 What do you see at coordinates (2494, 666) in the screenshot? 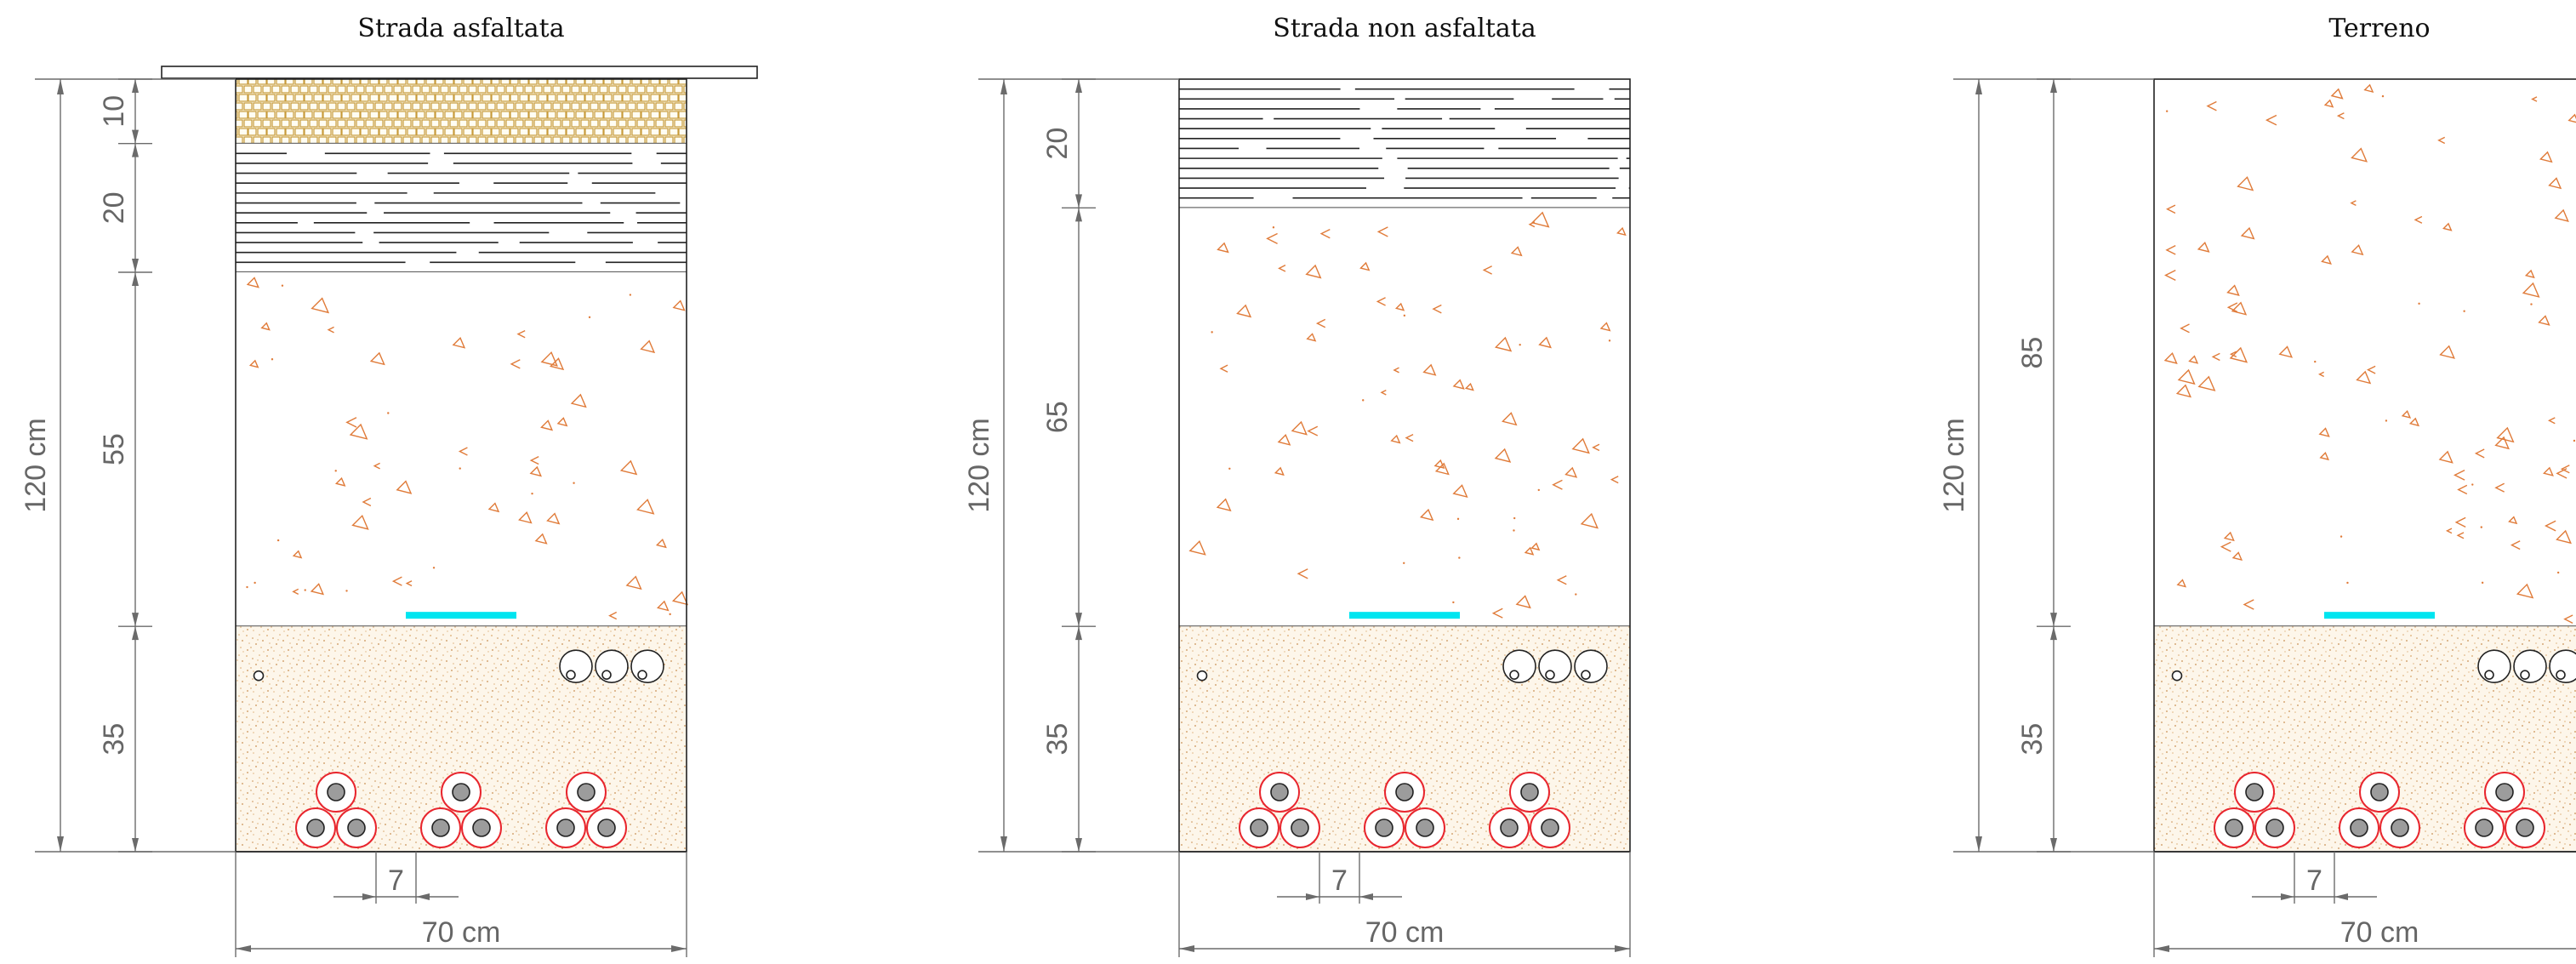
I see `telecom-duct` at bounding box center [2494, 666].